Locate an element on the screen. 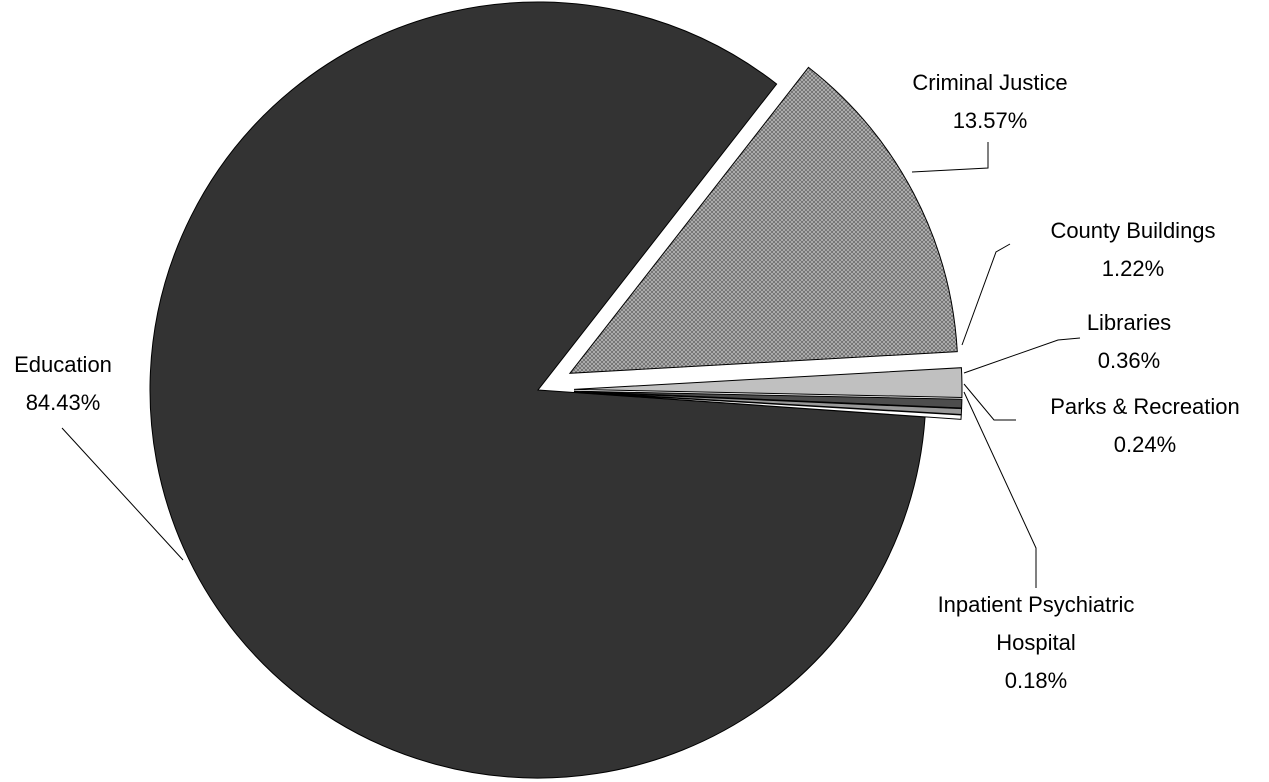 The width and height of the screenshot is (1269, 782). pie-slice-criminal-justice is located at coordinates (763, 220).